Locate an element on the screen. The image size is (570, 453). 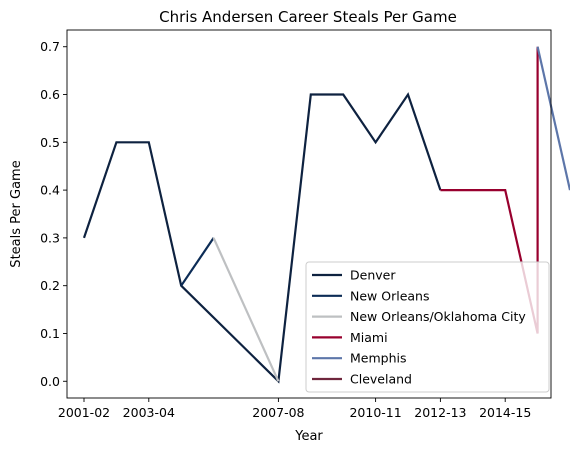
x-tick-label: 2003-04 is located at coordinates (149, 412).